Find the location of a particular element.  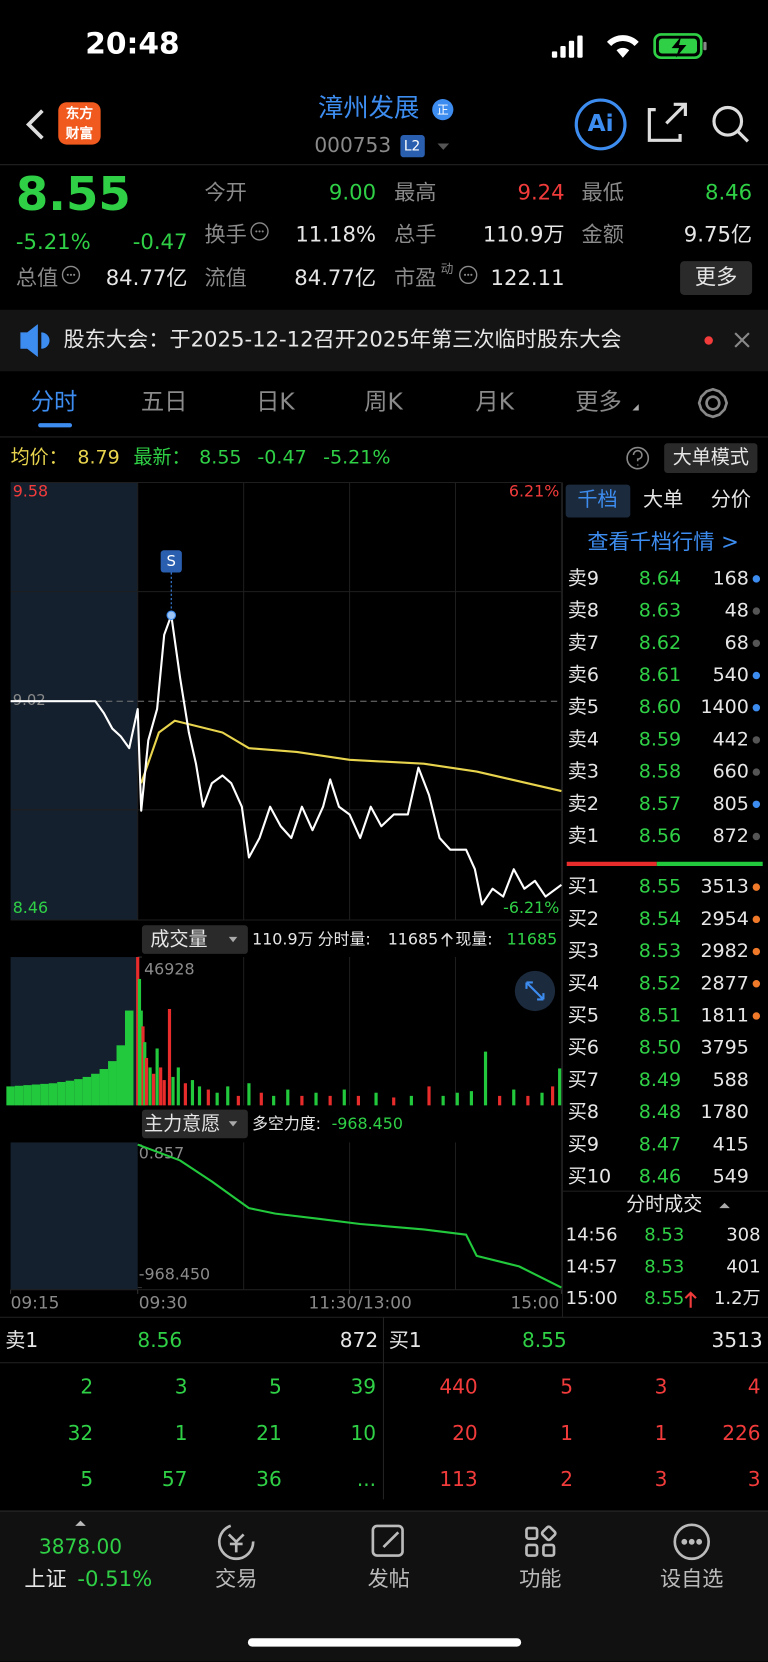

info-avg-label: 均价： is located at coordinates (39, 458).